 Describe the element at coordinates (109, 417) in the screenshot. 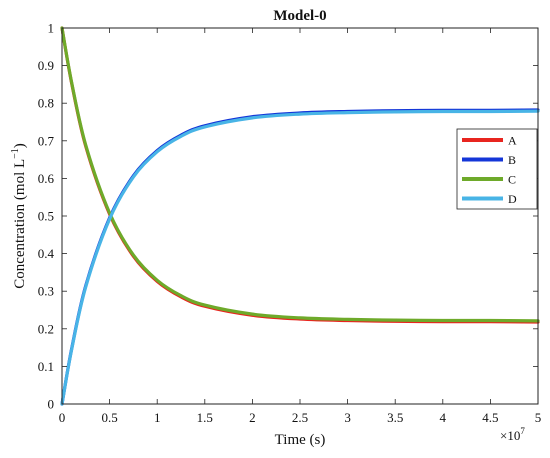

I see `x-tick-label: 0.5` at that location.